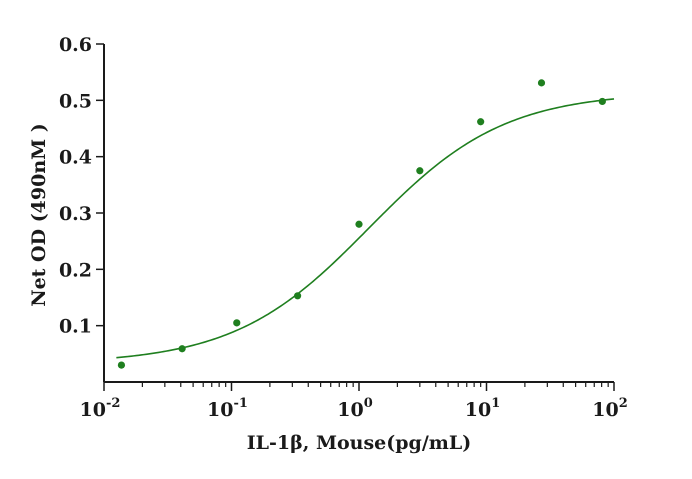 The height and width of the screenshot is (479, 692). What do you see at coordinates (39, 215) in the screenshot?
I see `y-axis-title: Net OD (490nM )` at bounding box center [39, 215].